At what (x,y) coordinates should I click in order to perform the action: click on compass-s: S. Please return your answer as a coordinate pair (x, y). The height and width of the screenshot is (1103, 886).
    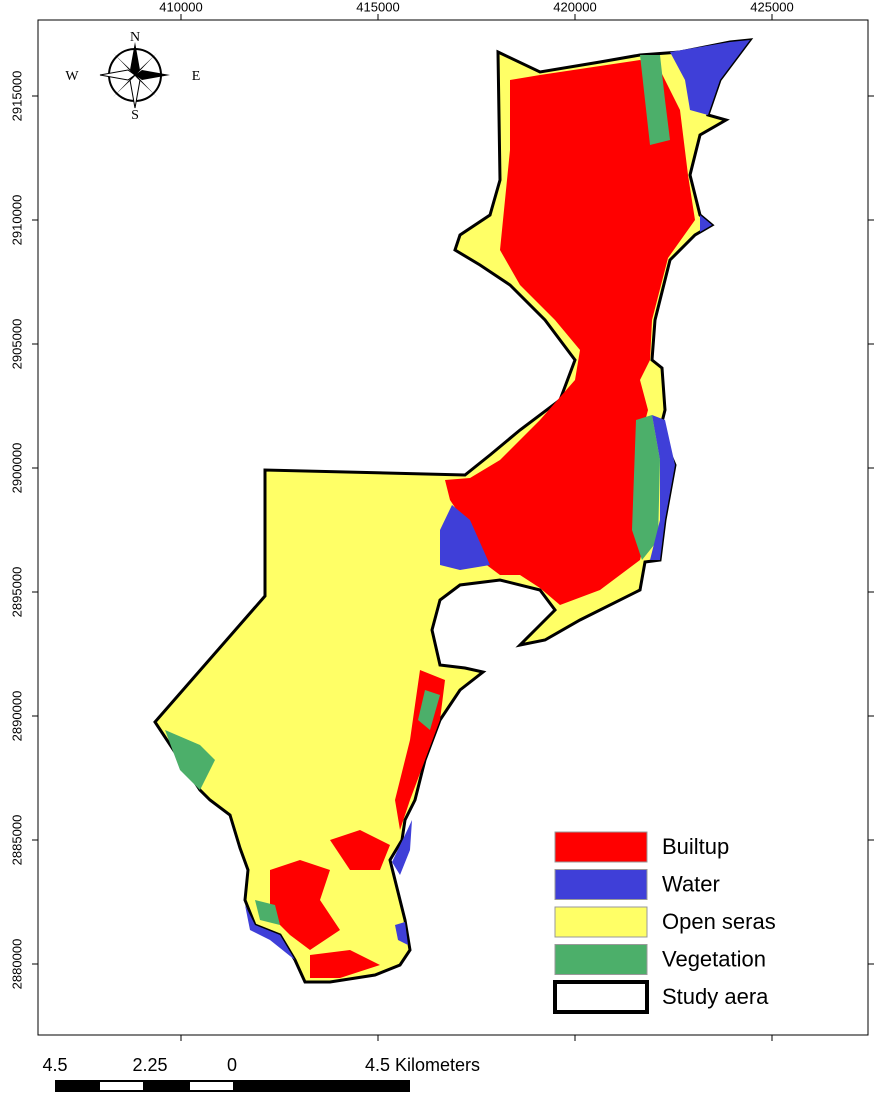
    Looking at the image, I should click on (135, 115).